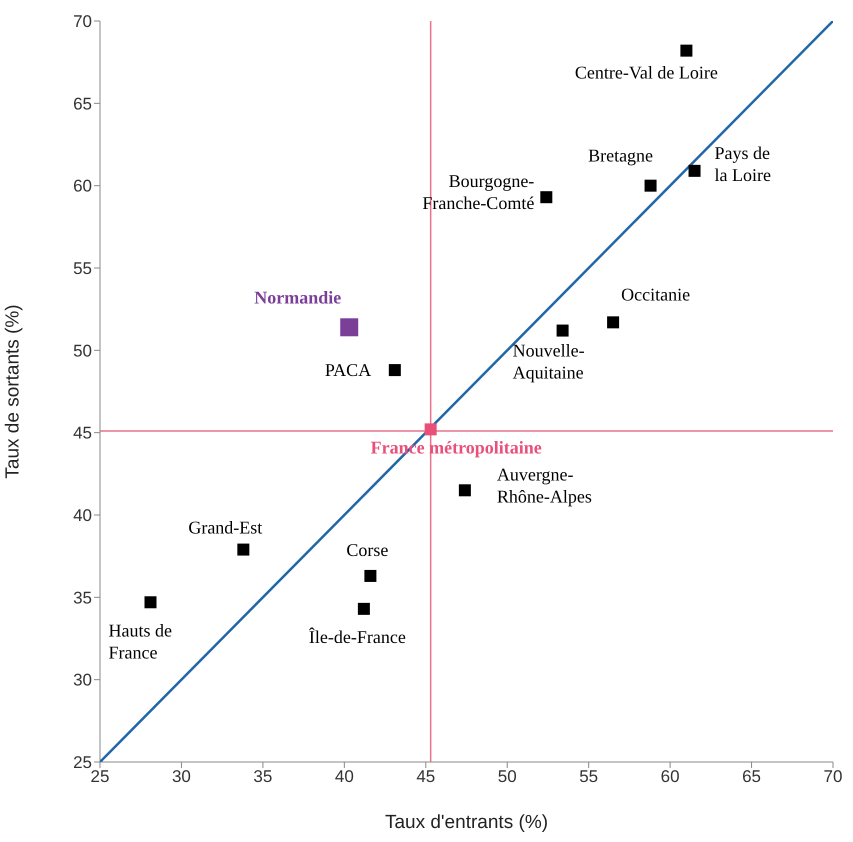 This screenshot has width=853, height=842. I want to click on series-label: Bourgogne-Franche-Comté, so click(478, 192).